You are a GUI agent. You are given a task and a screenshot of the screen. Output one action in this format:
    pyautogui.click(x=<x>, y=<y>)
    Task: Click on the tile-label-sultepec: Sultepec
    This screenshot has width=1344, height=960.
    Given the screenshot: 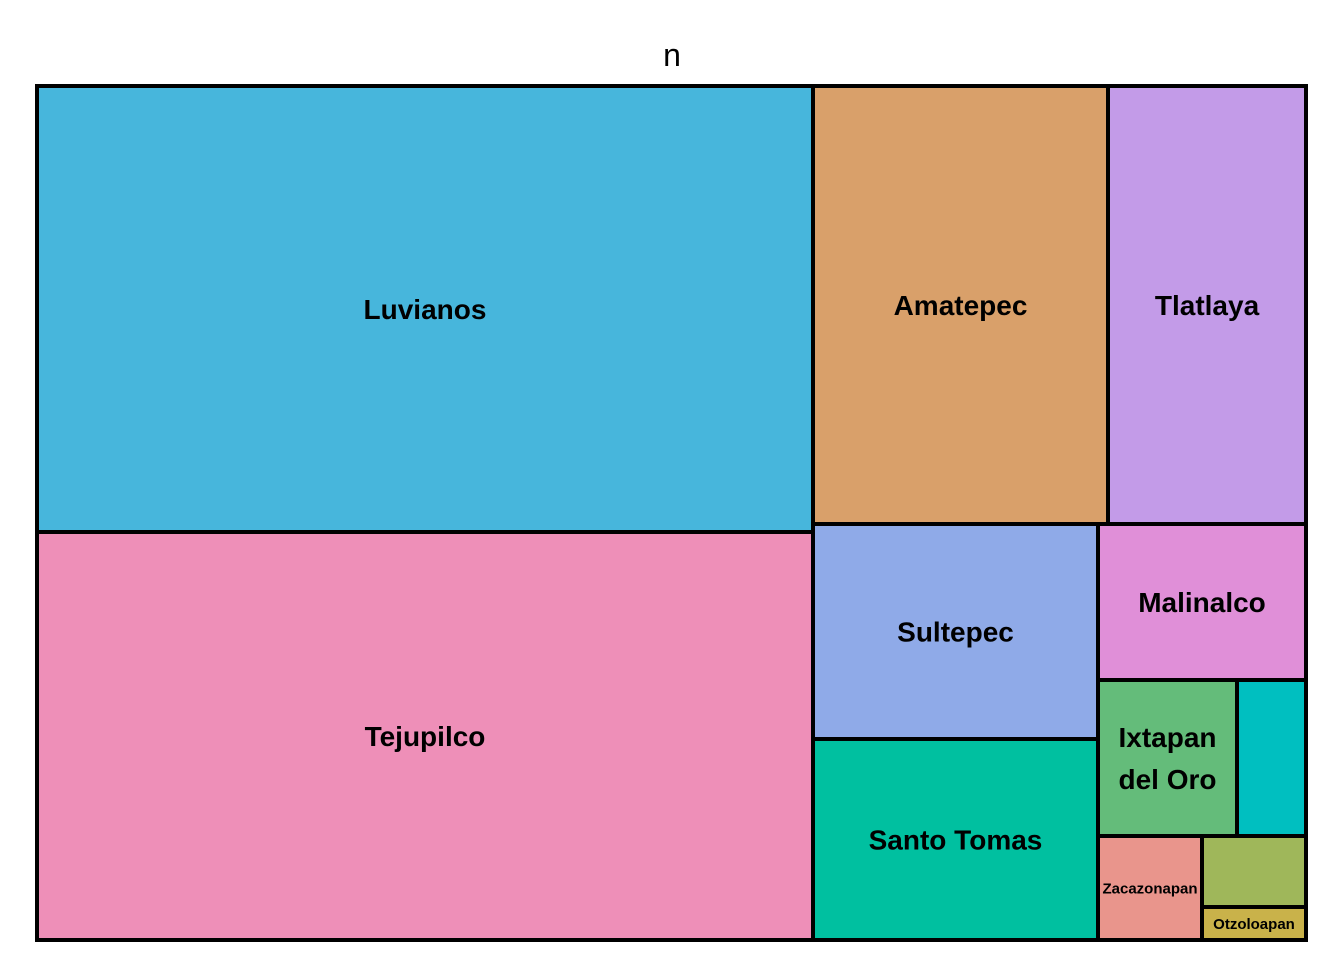 What is the action you would take?
    pyautogui.click(x=955, y=631)
    